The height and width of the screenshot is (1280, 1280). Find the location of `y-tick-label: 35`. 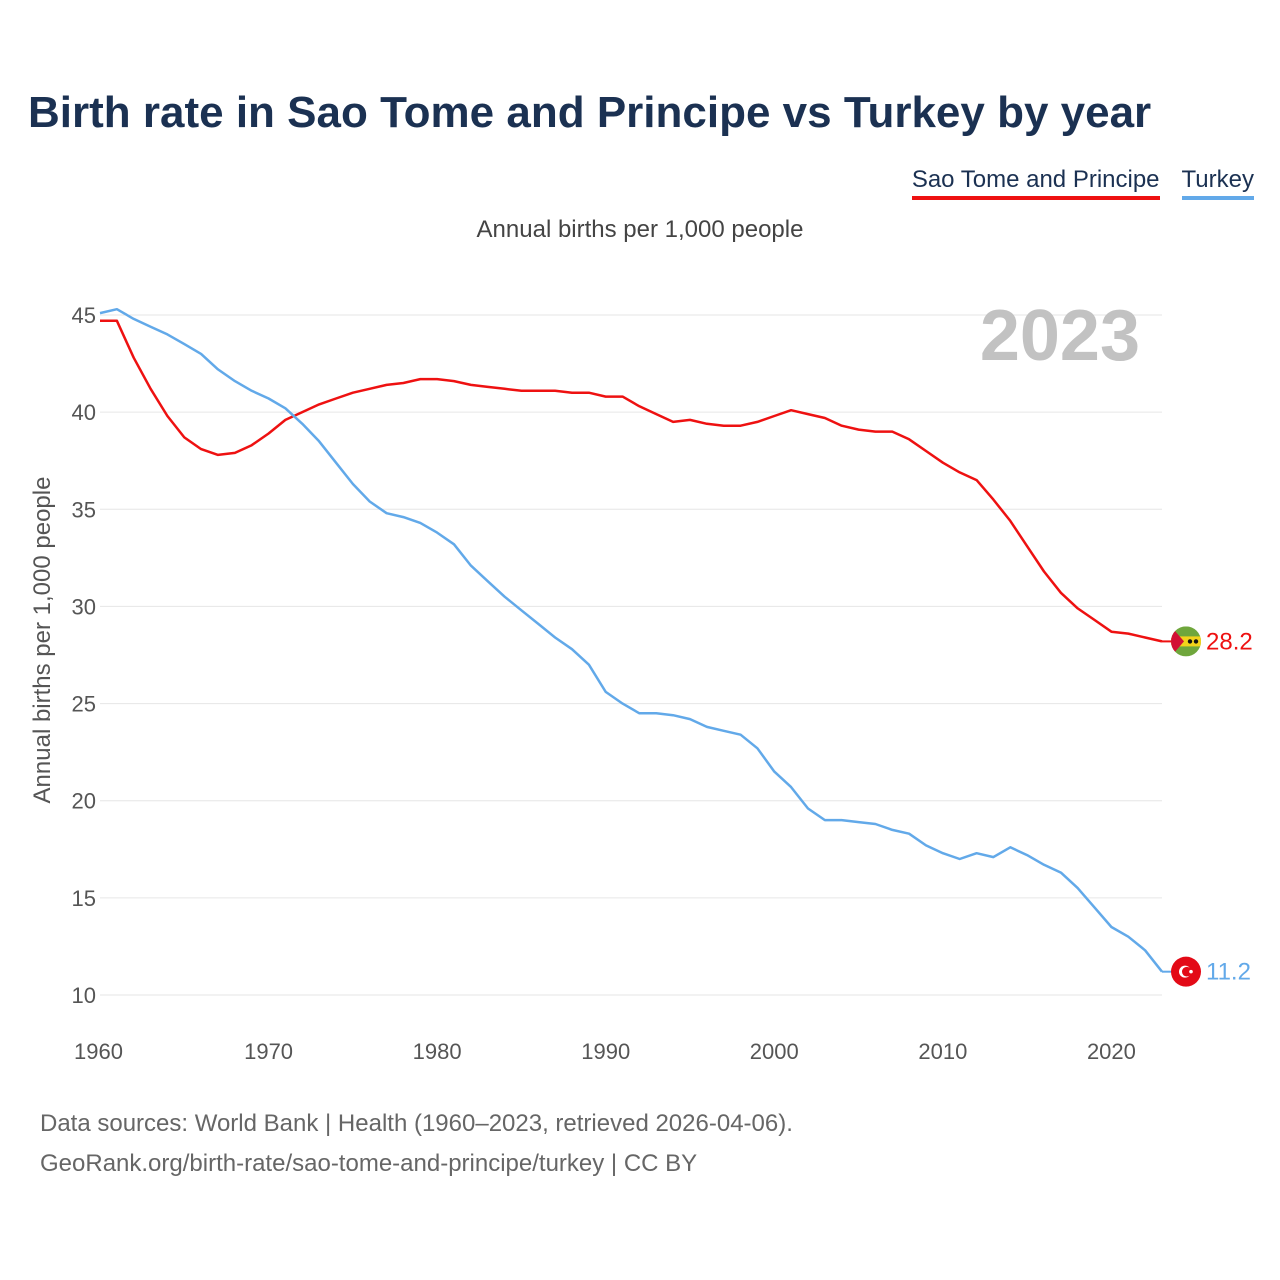

y-tick-label: 35 is located at coordinates (84, 509).